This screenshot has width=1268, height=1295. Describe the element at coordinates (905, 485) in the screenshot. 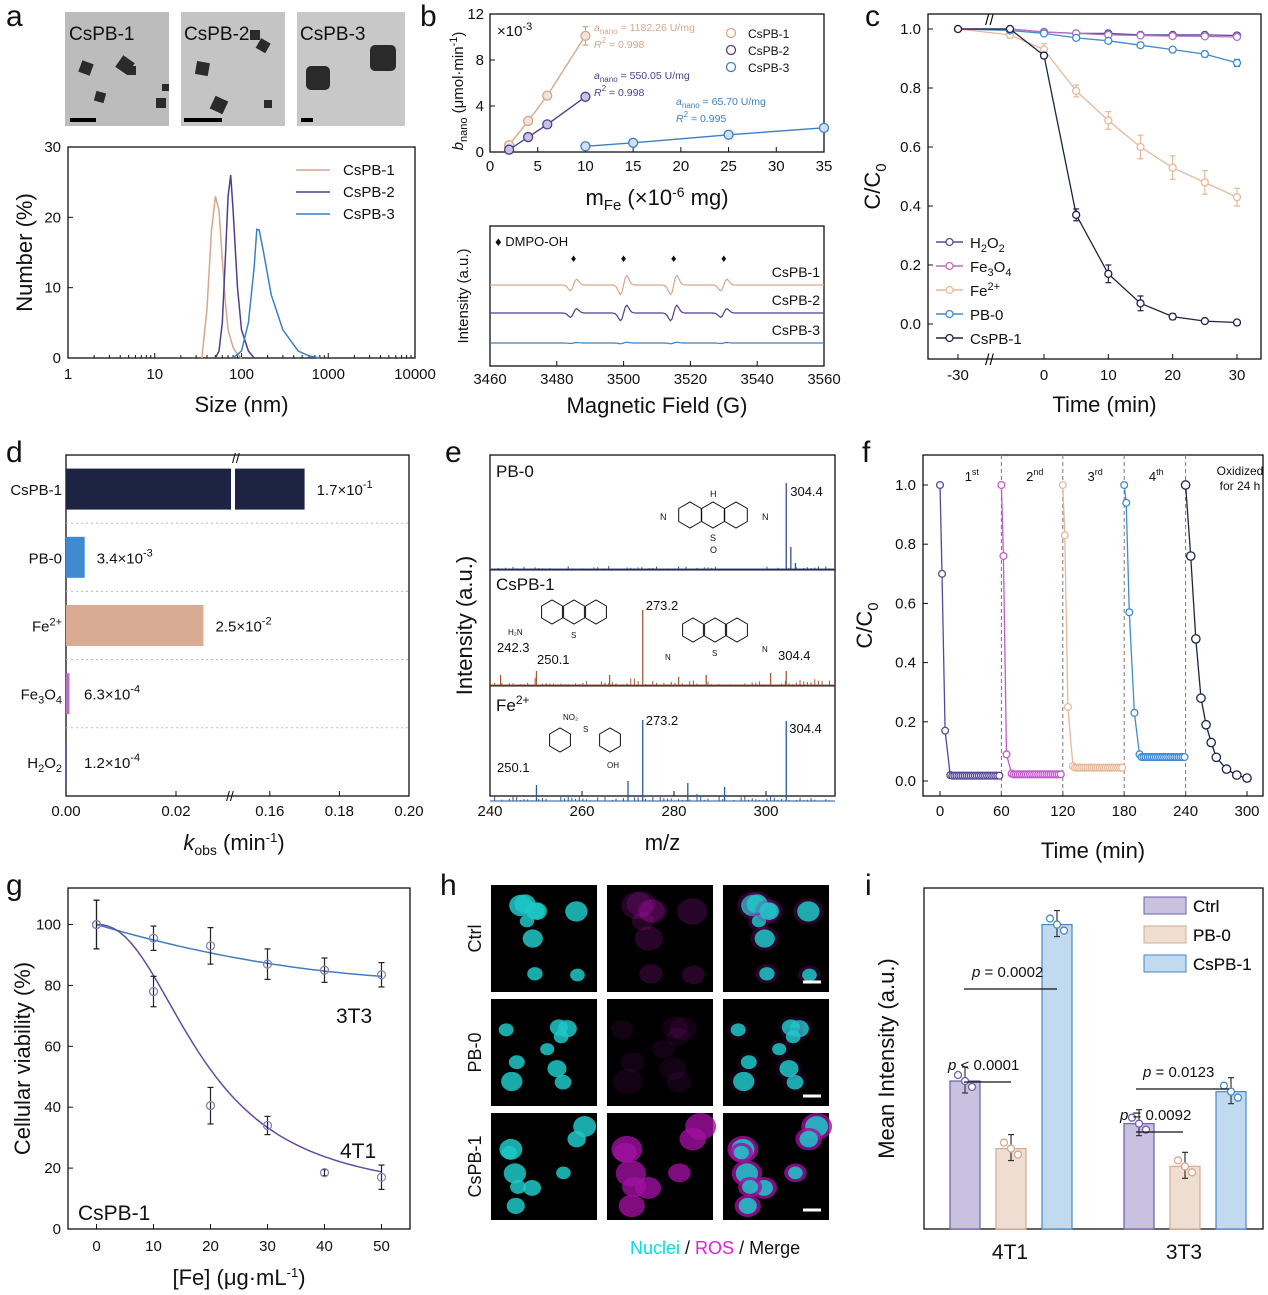

I see `y-tick-label: 1.0` at that location.